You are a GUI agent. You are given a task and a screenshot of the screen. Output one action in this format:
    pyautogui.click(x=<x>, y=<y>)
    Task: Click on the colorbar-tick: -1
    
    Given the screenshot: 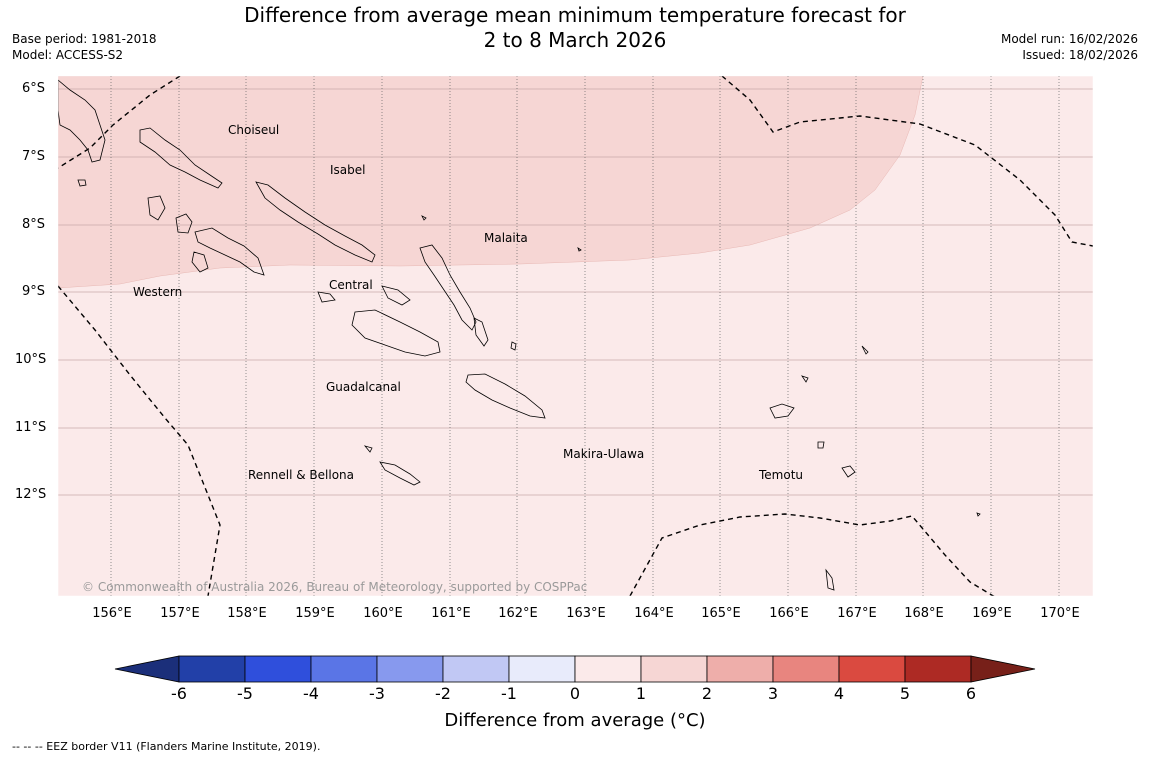 What is the action you would take?
    pyautogui.click(x=509, y=693)
    